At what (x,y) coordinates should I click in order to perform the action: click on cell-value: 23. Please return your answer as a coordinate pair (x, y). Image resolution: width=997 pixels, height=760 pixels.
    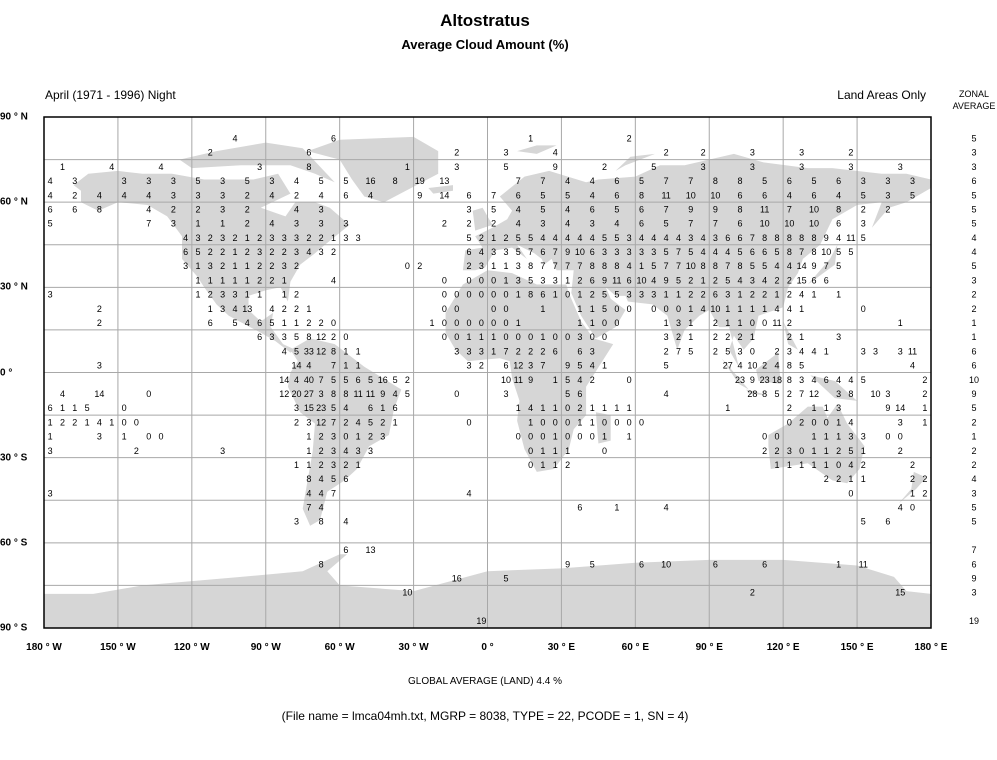
    Looking at the image, I should click on (321, 408).